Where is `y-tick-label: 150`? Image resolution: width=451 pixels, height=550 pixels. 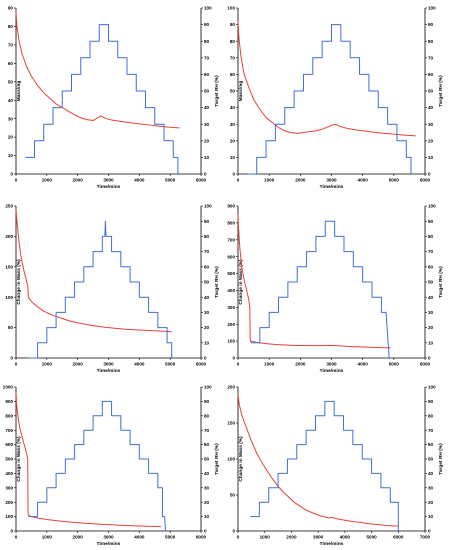 y-tick-label: 150 is located at coordinates (9, 266).